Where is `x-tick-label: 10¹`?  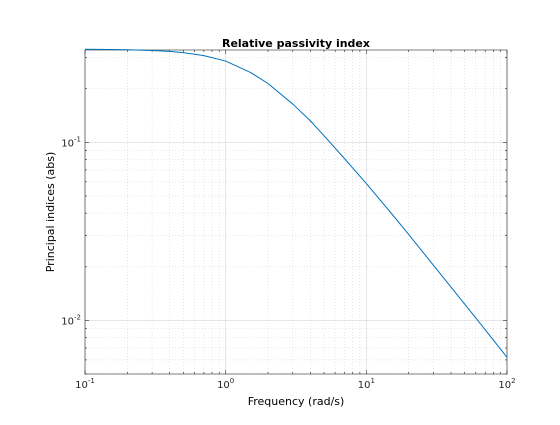 x-tick-label: 10¹ is located at coordinates (366, 384).